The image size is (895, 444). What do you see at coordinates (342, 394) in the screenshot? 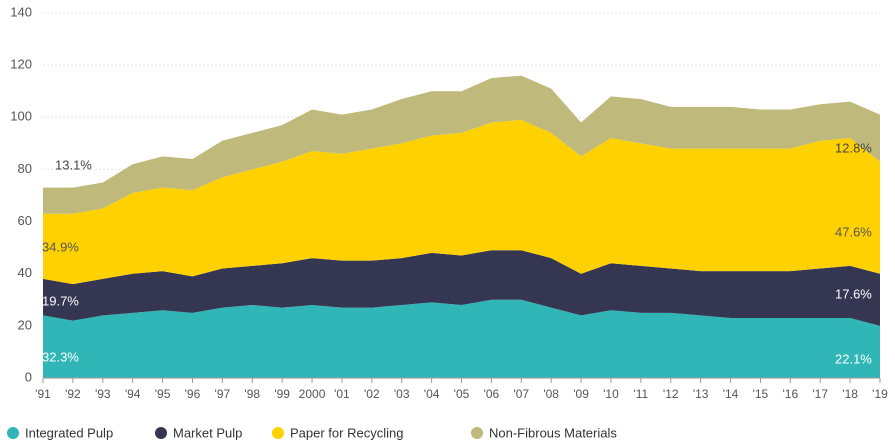
I see `x-tick-label: '01` at bounding box center [342, 394].